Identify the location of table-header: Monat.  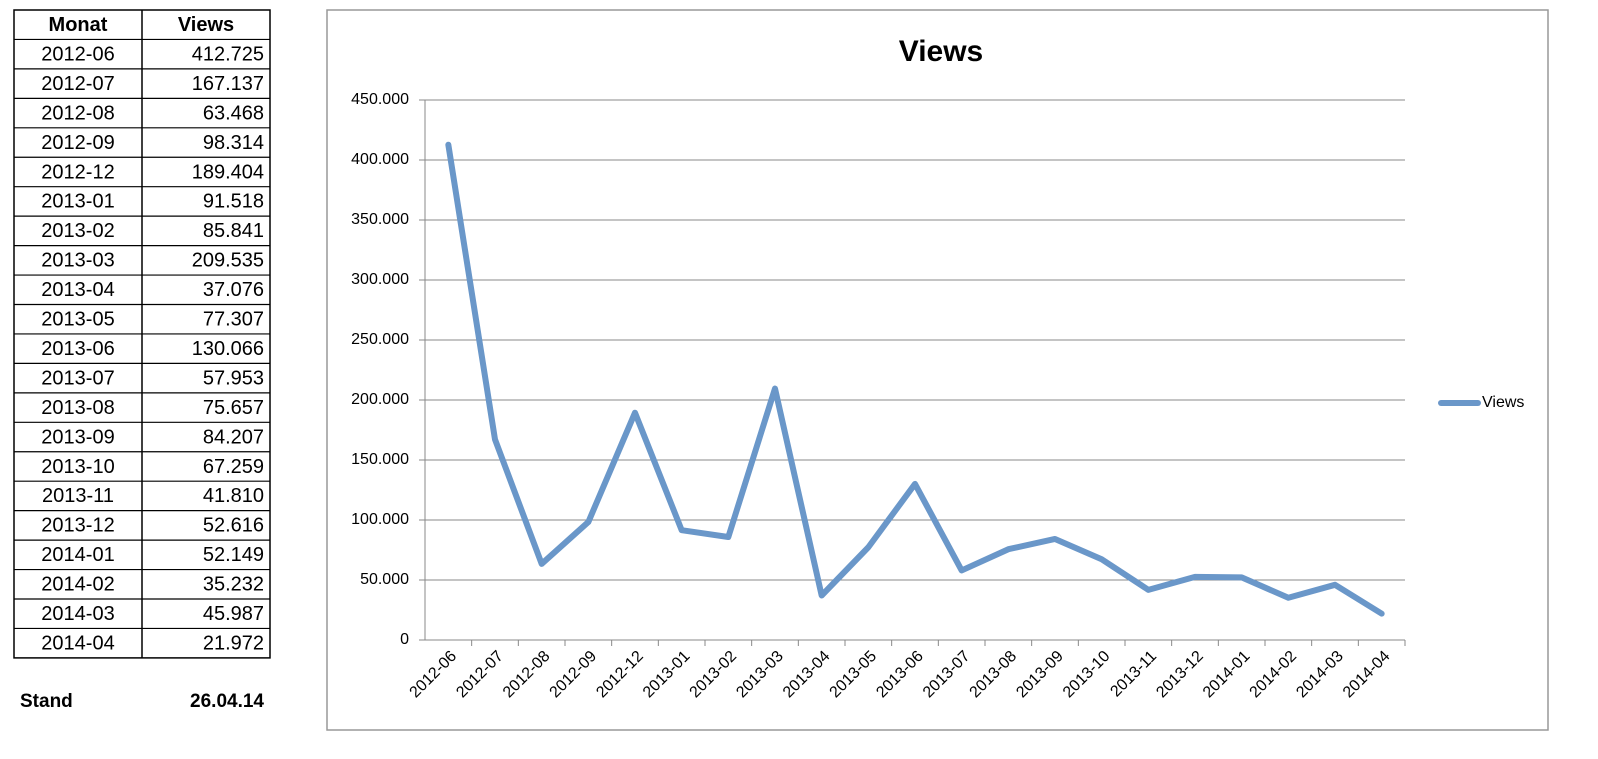
(78, 25).